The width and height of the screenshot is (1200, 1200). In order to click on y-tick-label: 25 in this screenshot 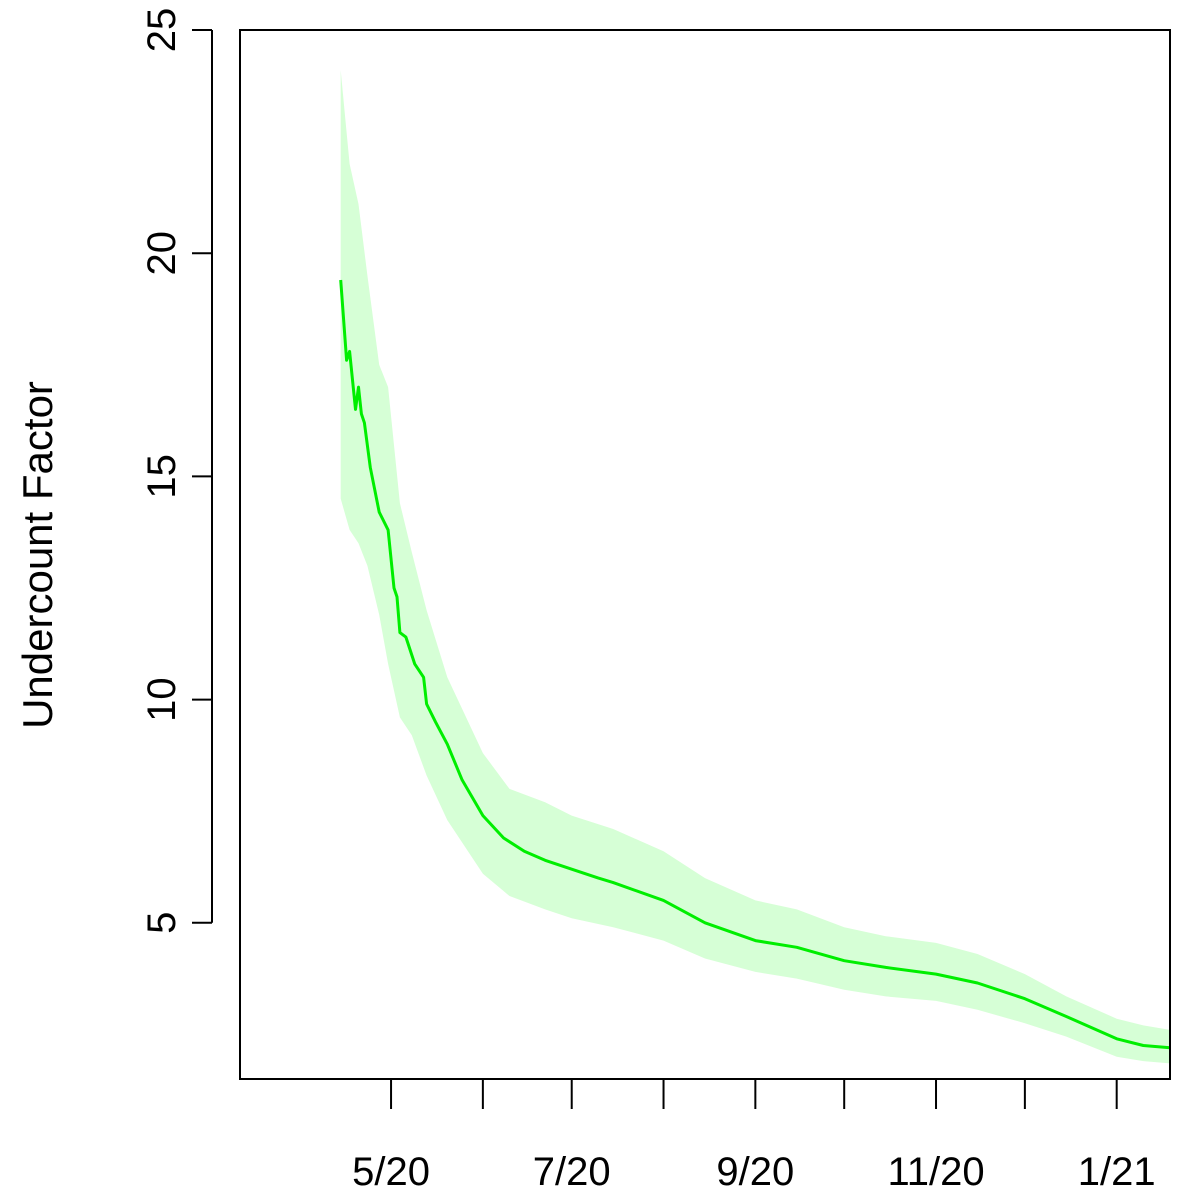, I will do `click(162, 30)`.